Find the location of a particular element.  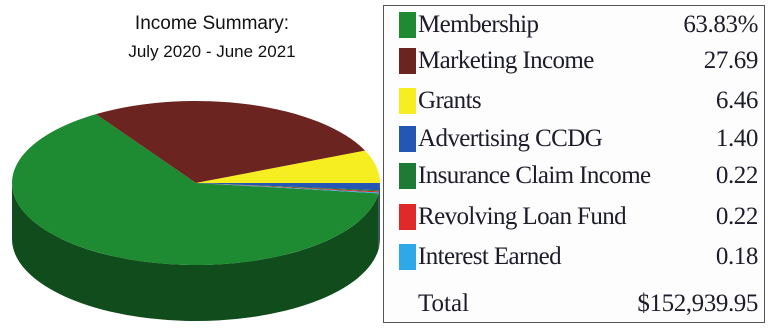

legend-value: 0.18 is located at coordinates (737, 257).